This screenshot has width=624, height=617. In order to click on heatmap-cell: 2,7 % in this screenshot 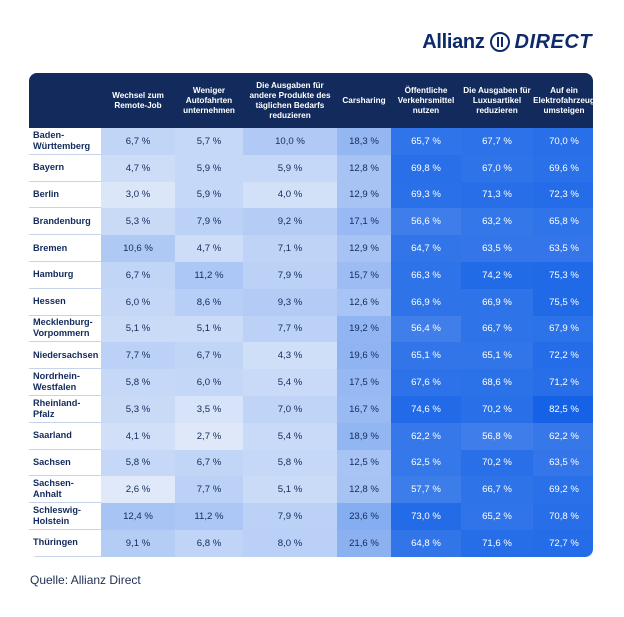, I will do `click(209, 436)`.